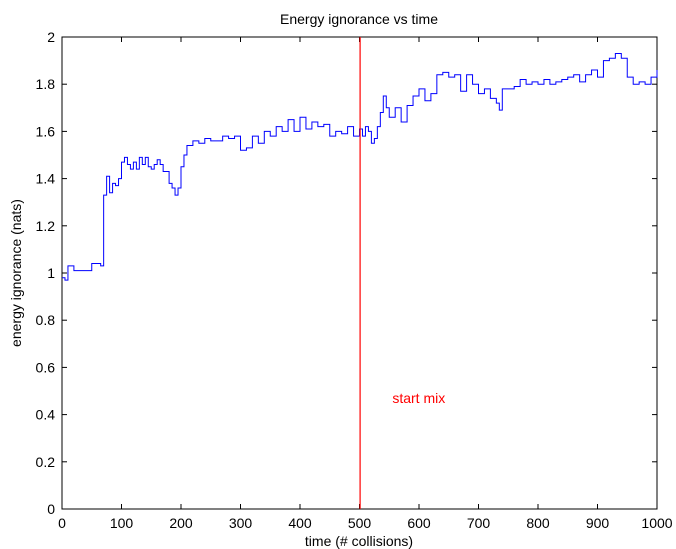 The width and height of the screenshot is (676, 549). What do you see at coordinates (46, 415) in the screenshot?
I see `y-tick-label: 0.4` at bounding box center [46, 415].